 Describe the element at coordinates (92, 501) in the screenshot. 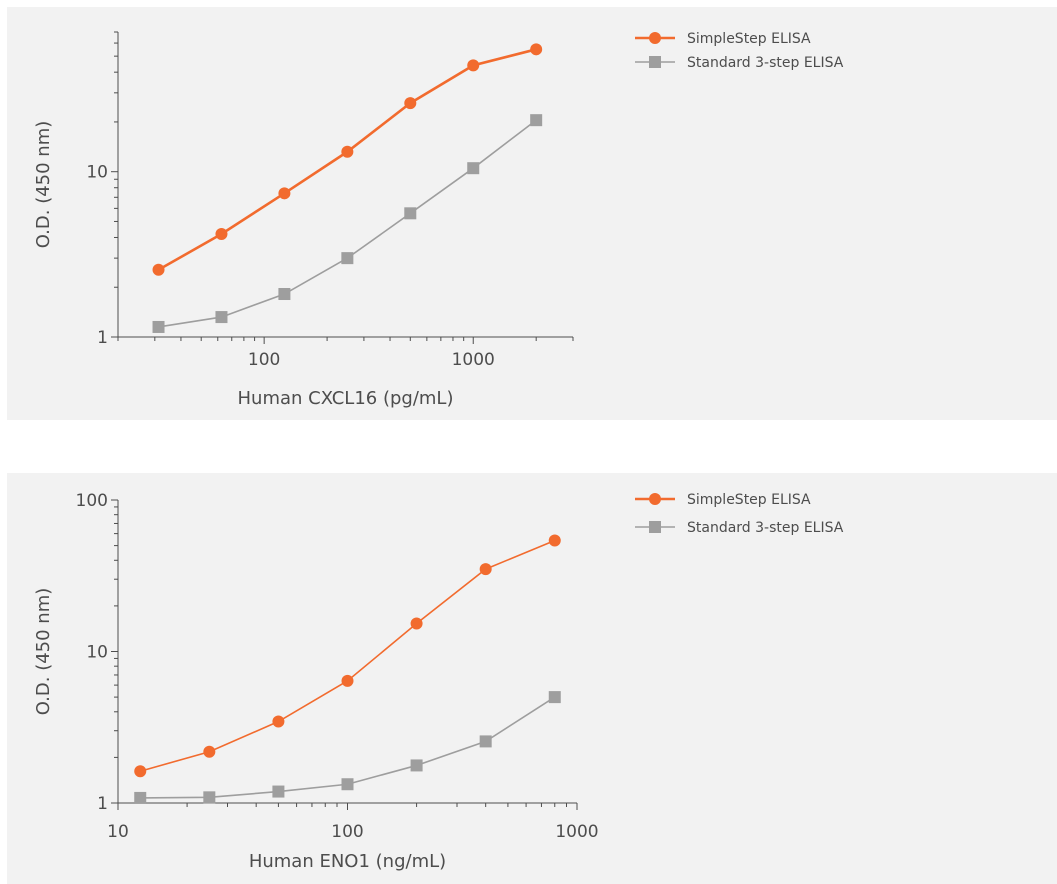

I see `y-tick-label: 100` at that location.